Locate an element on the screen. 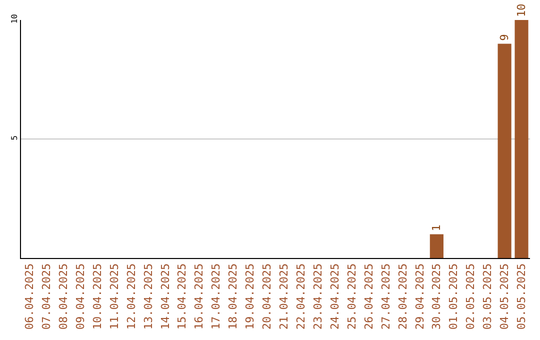 The height and width of the screenshot is (340, 540). x-tick-label: 19.04.2025 is located at coordinates (250, 296).